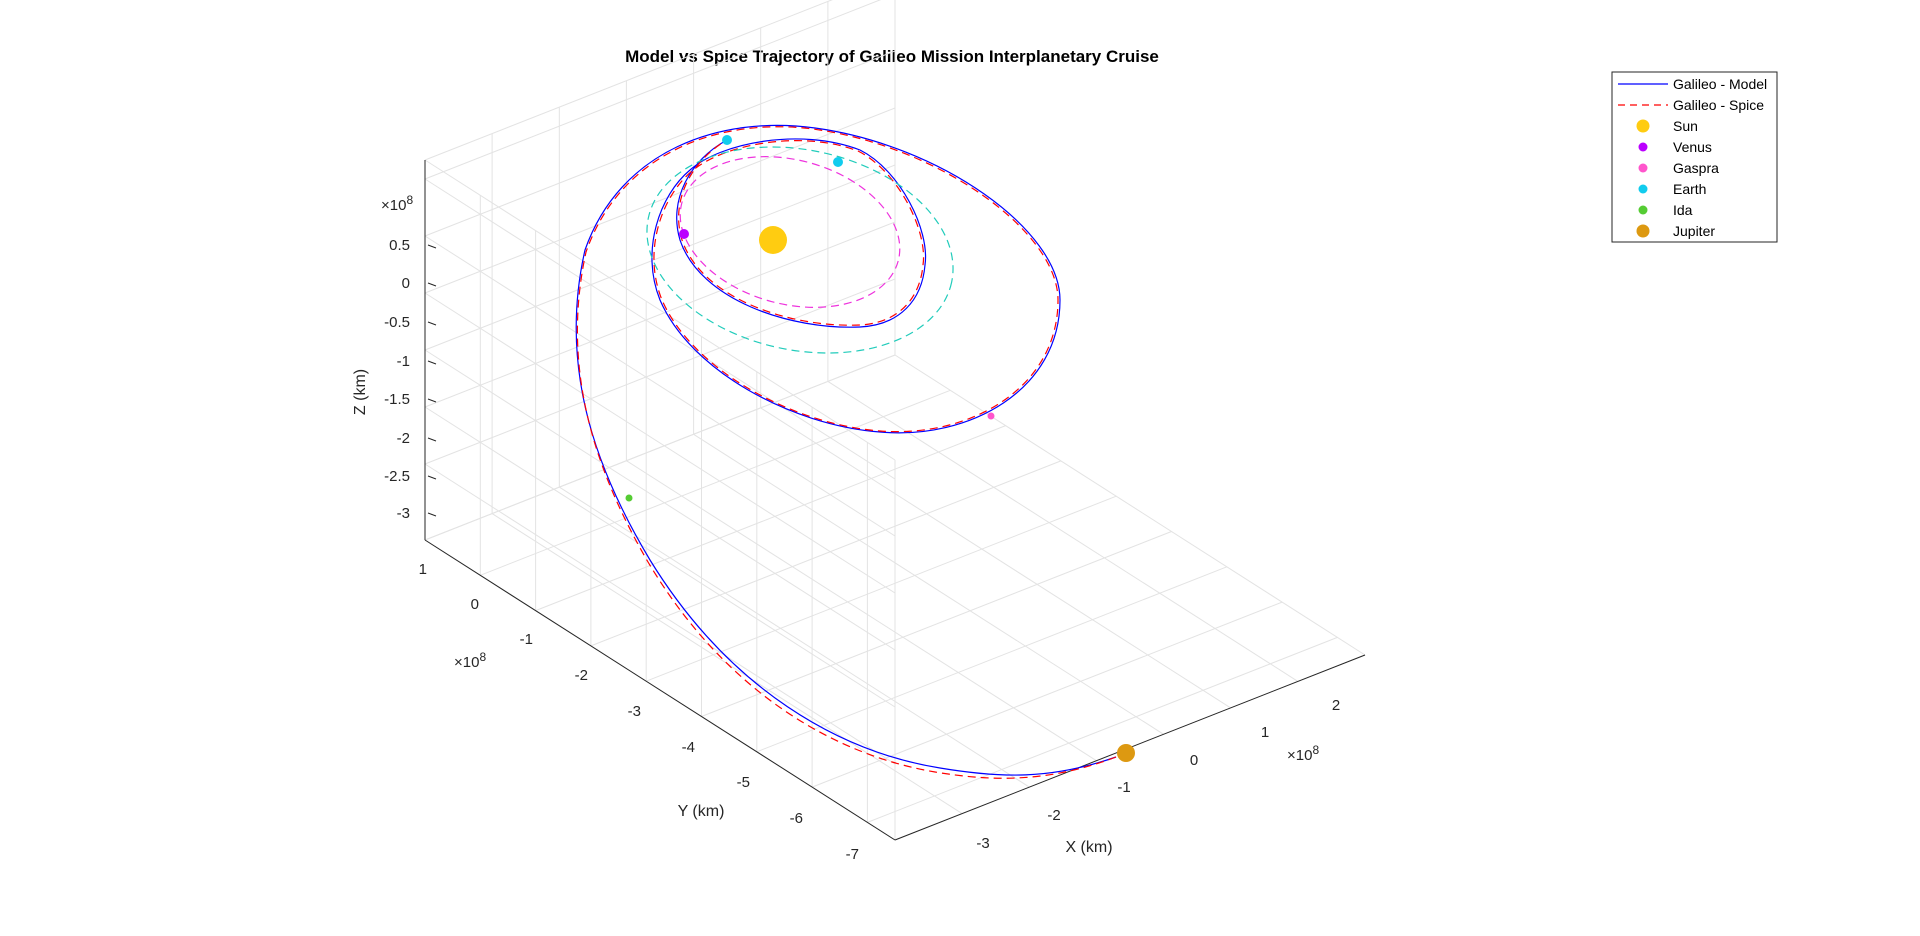 The width and height of the screenshot is (1920, 936). What do you see at coordinates (475, 604) in the screenshot?
I see `y-tick-label: 0` at bounding box center [475, 604].